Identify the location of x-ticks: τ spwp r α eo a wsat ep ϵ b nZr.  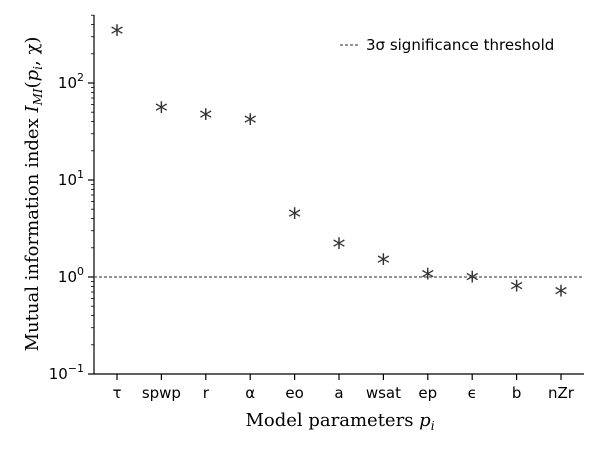
(343, 388).